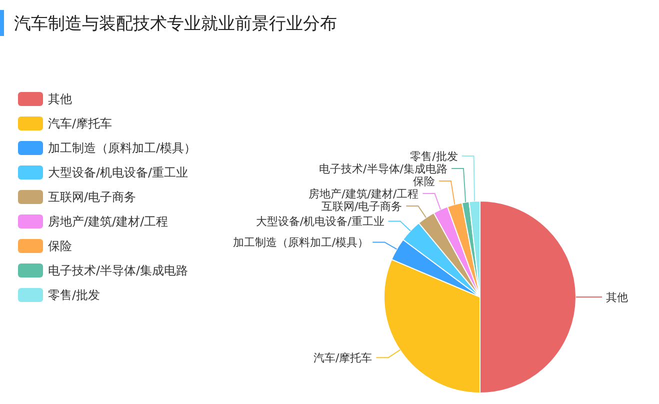 This screenshot has height=404, width=659. I want to click on slice-label: 汽车/摩托车, so click(343, 358).